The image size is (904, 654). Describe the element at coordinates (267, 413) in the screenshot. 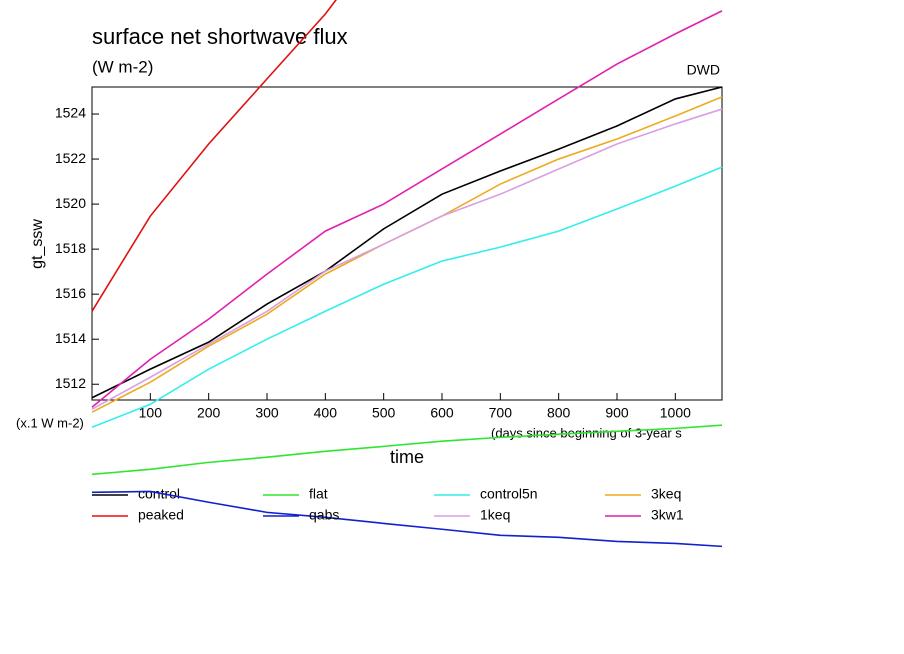

I see `x-tick-label: 300` at that location.